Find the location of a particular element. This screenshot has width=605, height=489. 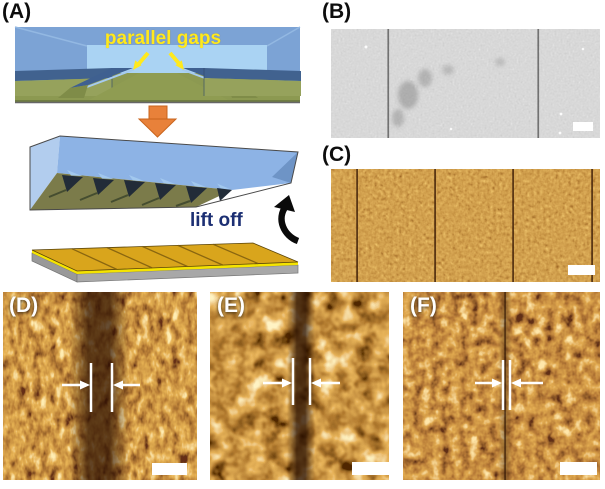

gap-pointer-arrows is located at coordinates (158, 60).